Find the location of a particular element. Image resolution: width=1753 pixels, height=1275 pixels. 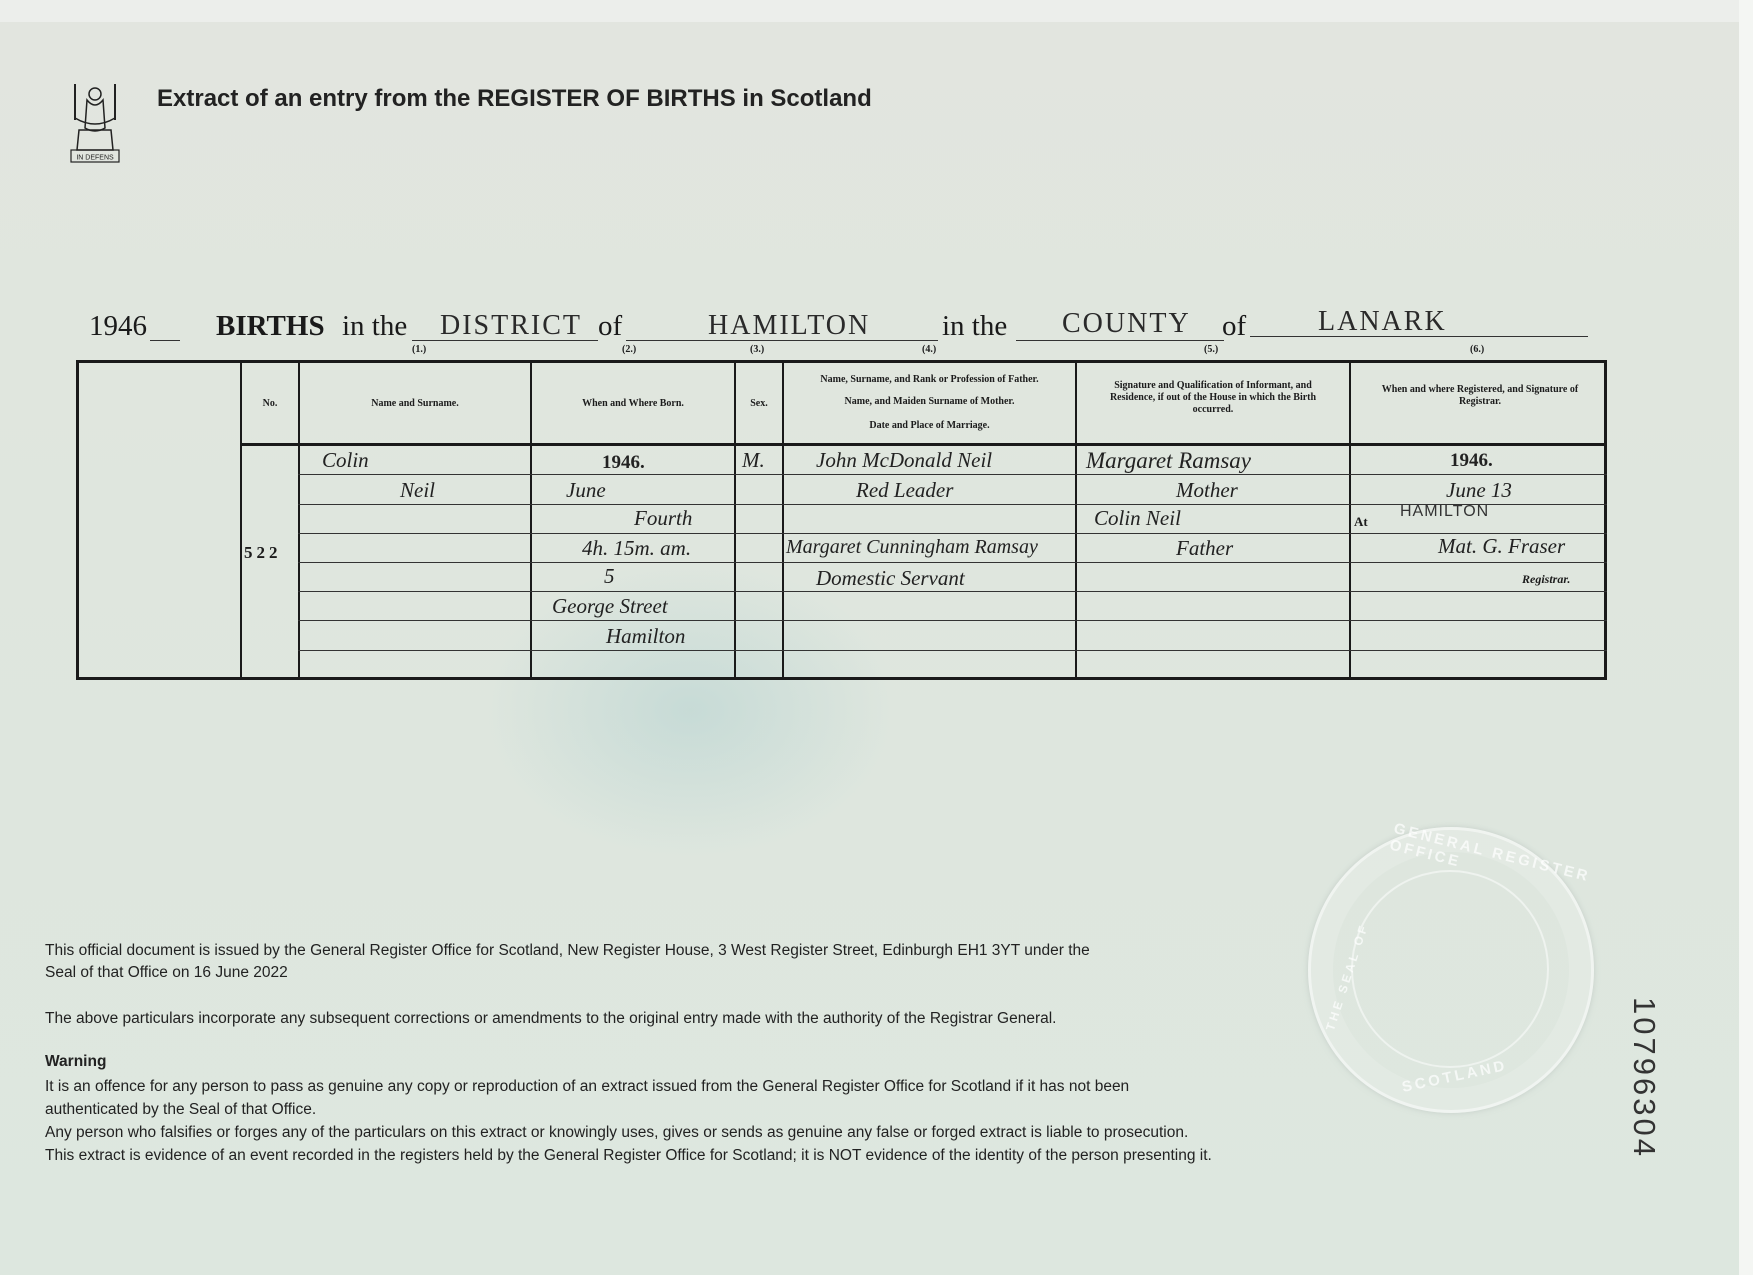

register-year: 1946 is located at coordinates (118, 326).